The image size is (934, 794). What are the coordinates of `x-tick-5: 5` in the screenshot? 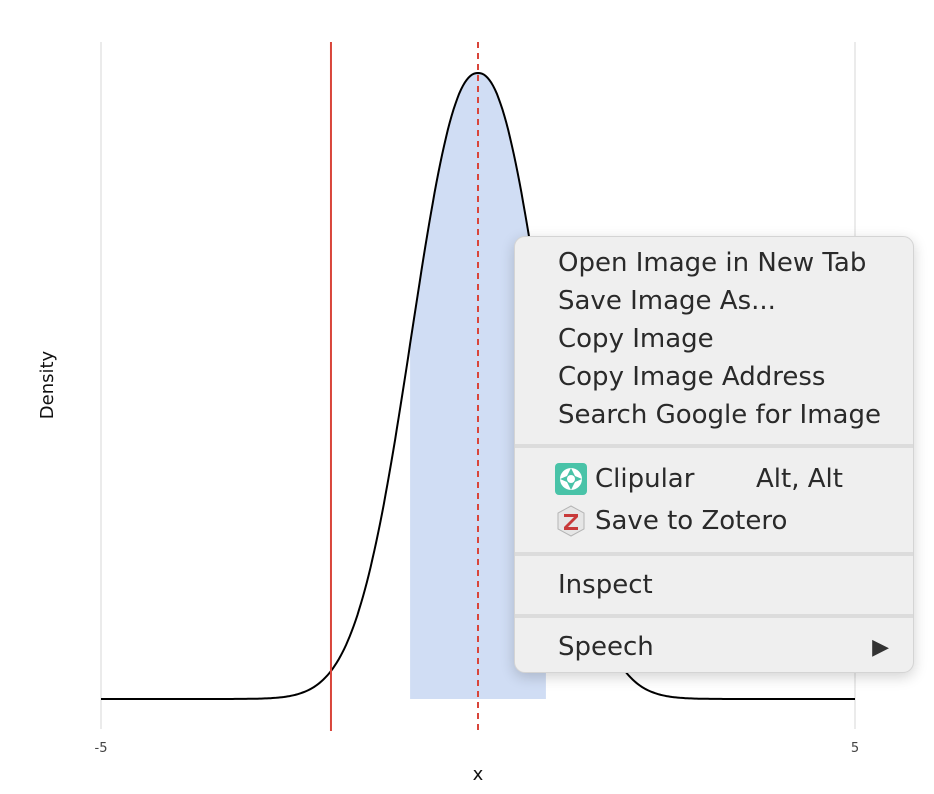 It's located at (855, 748).